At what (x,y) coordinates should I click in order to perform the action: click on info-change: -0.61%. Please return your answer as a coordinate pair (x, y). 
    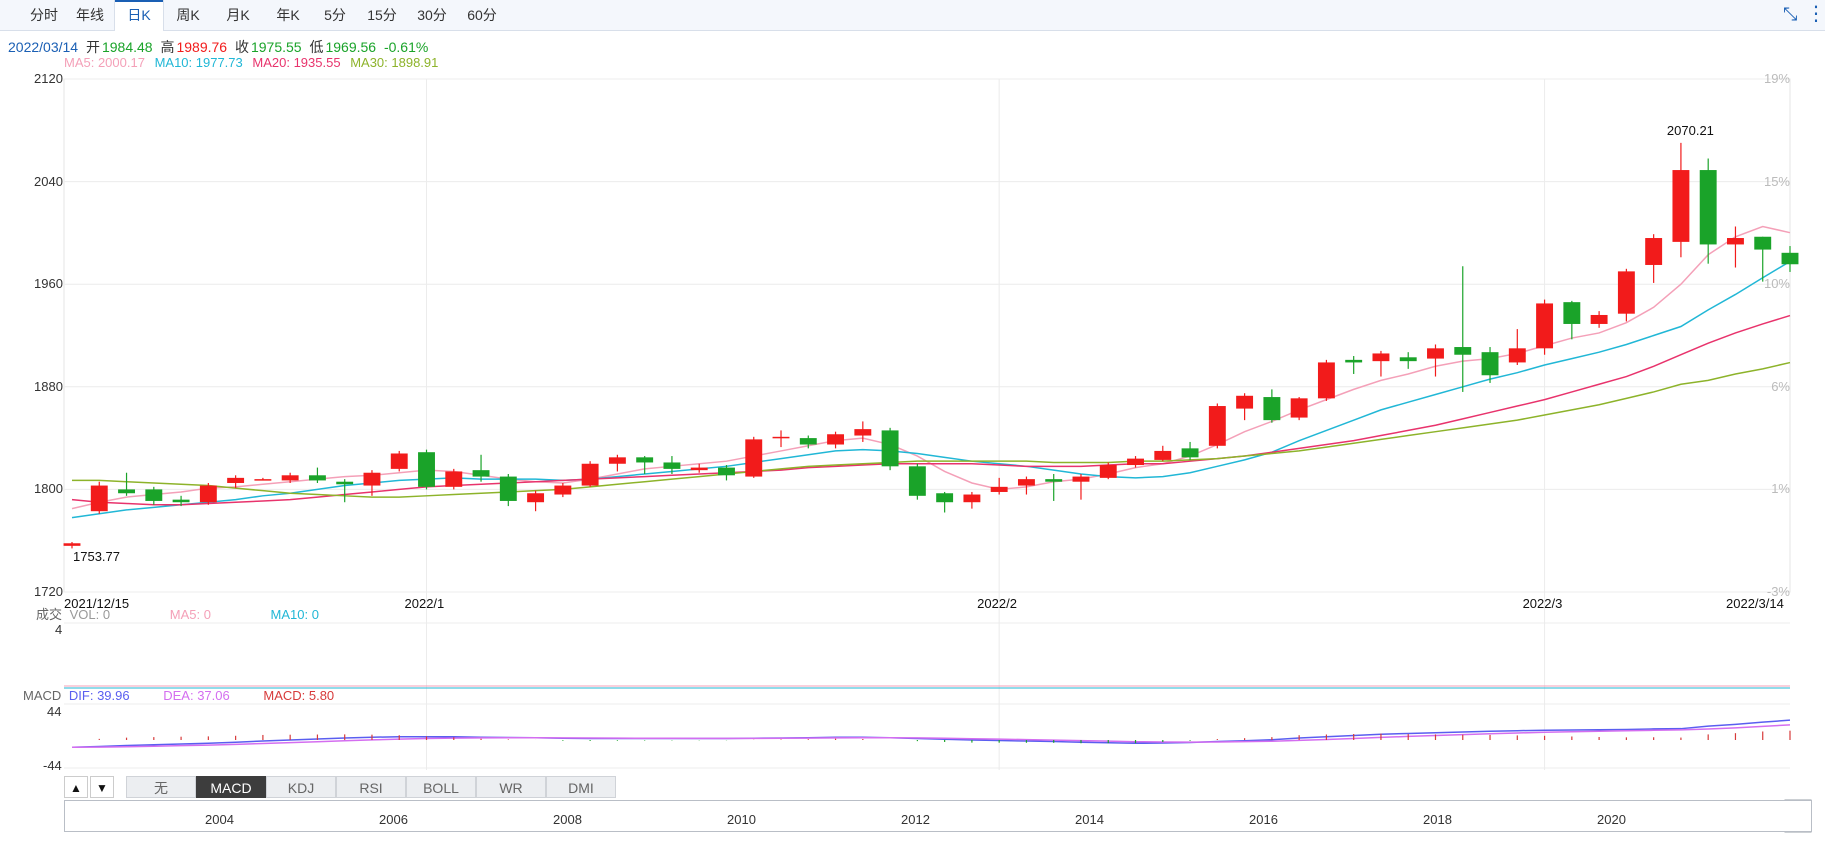
    Looking at the image, I should click on (406, 47).